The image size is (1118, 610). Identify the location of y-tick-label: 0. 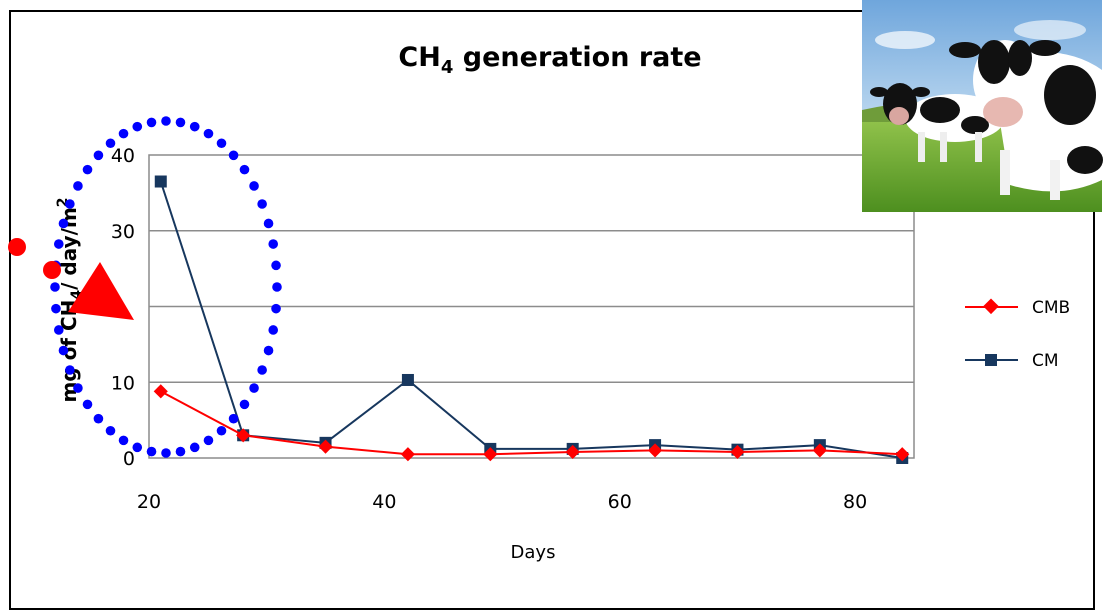
(129, 459).